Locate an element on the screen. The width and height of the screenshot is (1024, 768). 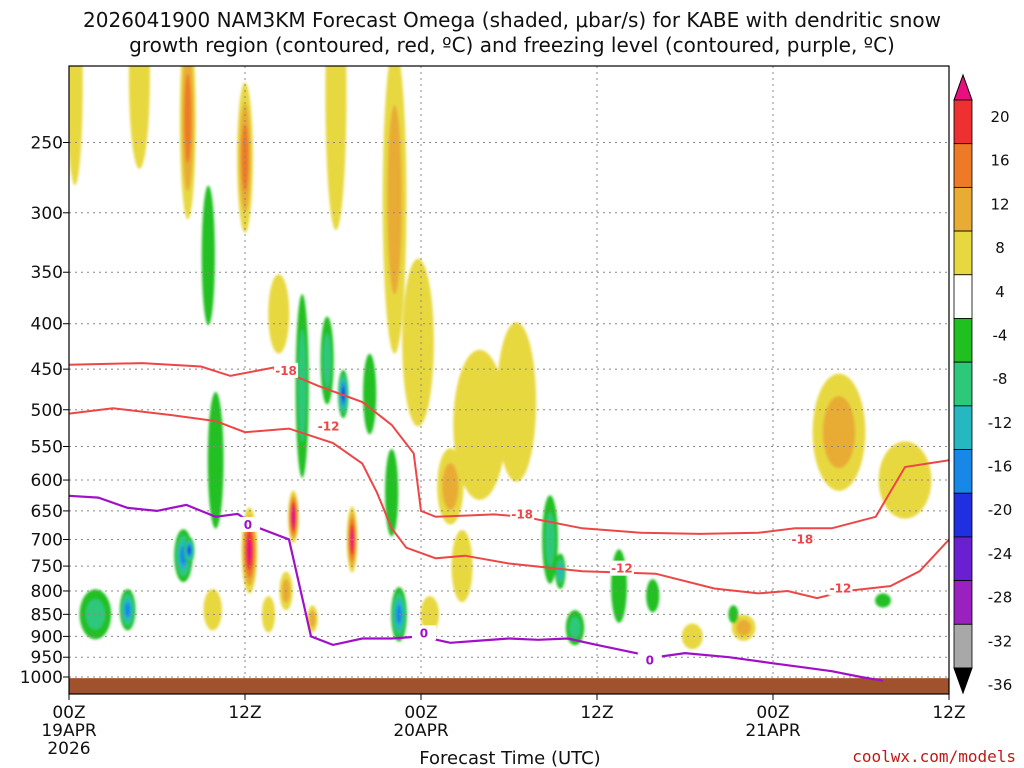
colorbar-label: -36 is located at coordinates (1000, 685).